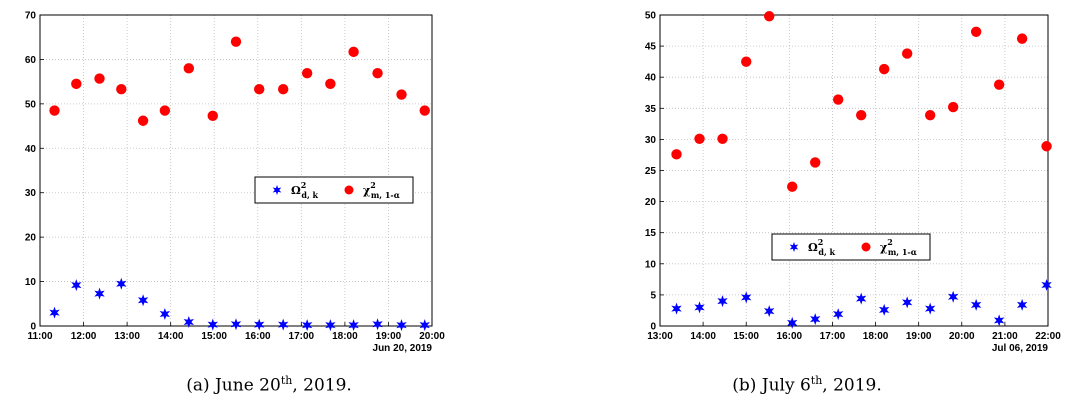 The height and width of the screenshot is (406, 1076). I want to click on legend-label: Ω2 d, k, so click(822, 247).